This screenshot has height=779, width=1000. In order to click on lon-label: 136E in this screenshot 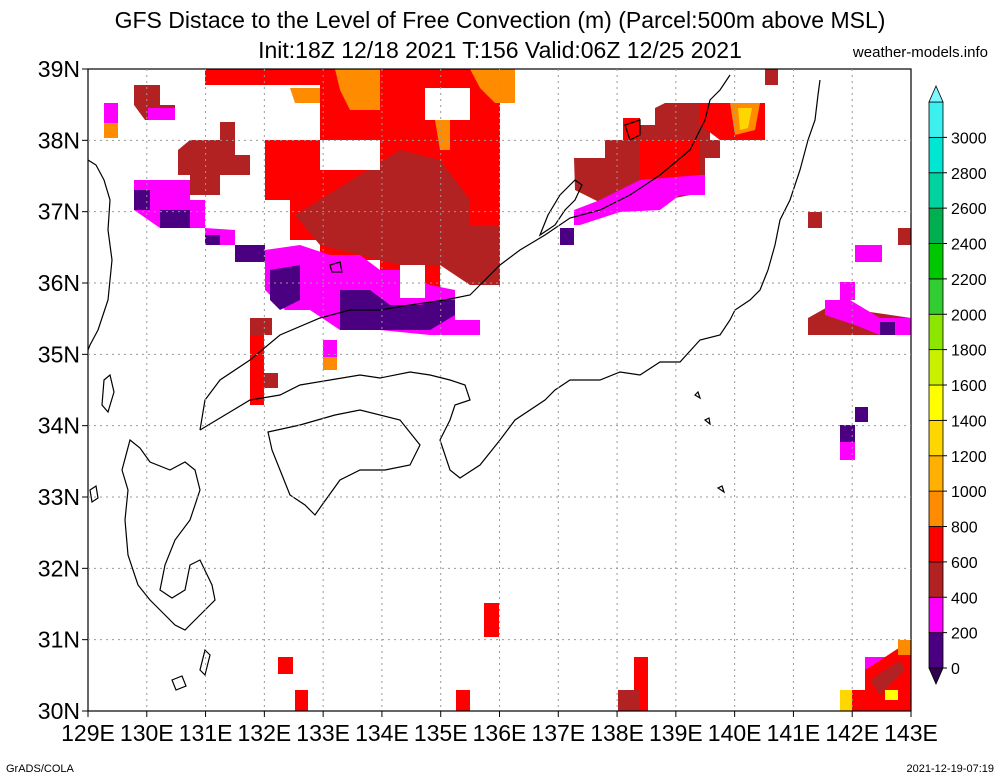, I will do `click(500, 733)`.